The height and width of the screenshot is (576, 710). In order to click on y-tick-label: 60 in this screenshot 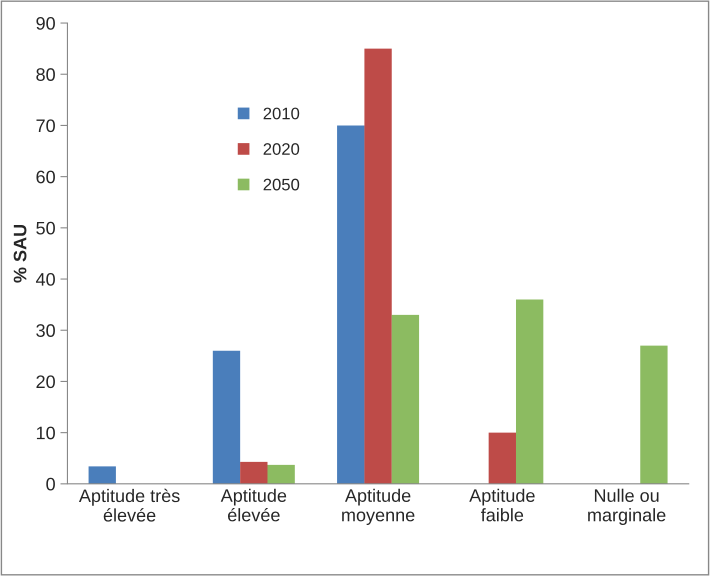, I will do `click(45, 177)`.